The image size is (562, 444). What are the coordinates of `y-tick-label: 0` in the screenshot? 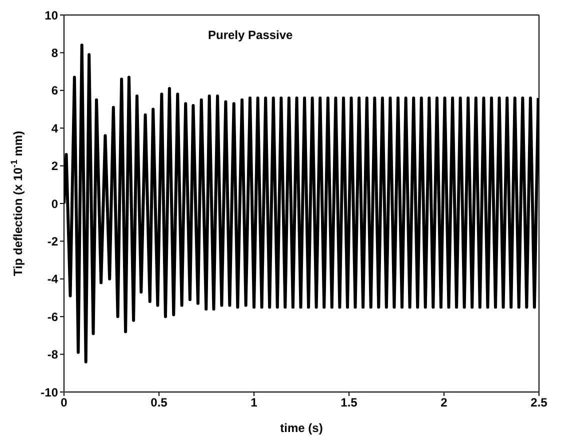 It's located at (54, 203).